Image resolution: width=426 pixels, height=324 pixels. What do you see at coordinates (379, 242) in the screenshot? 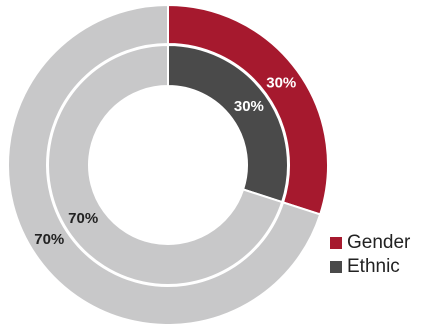
I see `legend-label-gender: Gender` at bounding box center [379, 242].